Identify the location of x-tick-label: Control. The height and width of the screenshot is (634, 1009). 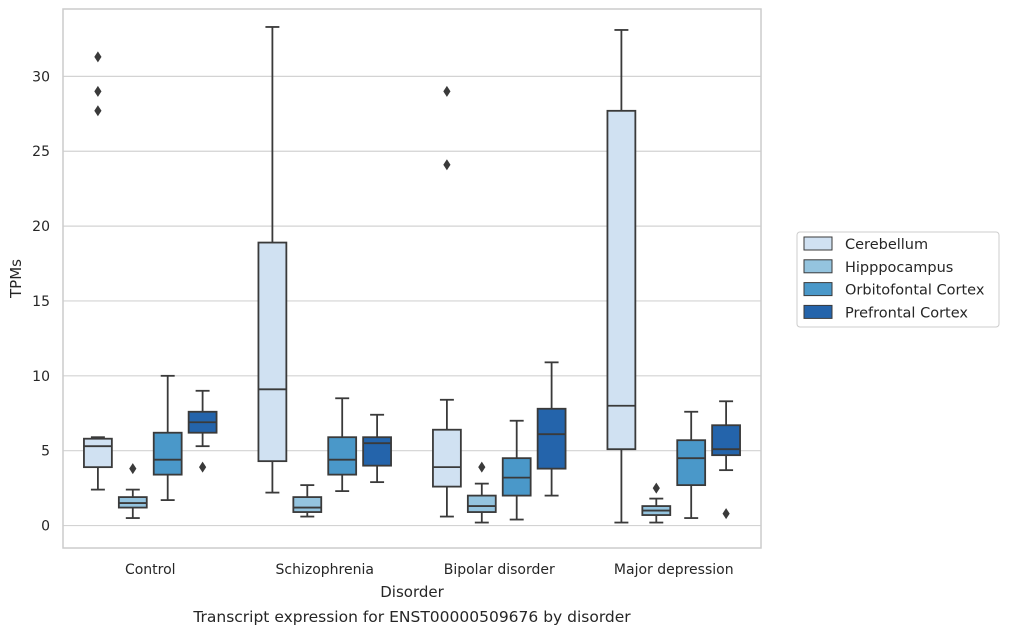
(150, 570).